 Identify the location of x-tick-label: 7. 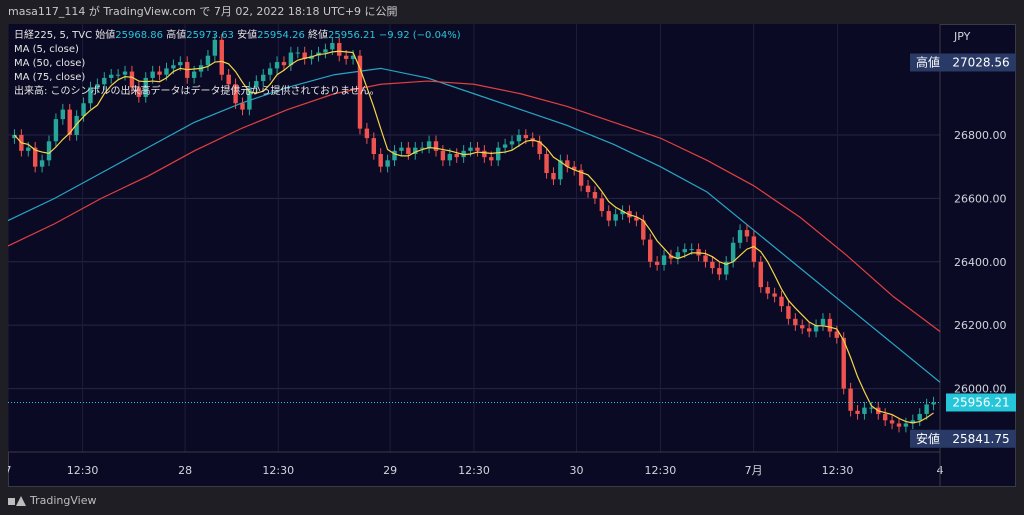
(10, 470).